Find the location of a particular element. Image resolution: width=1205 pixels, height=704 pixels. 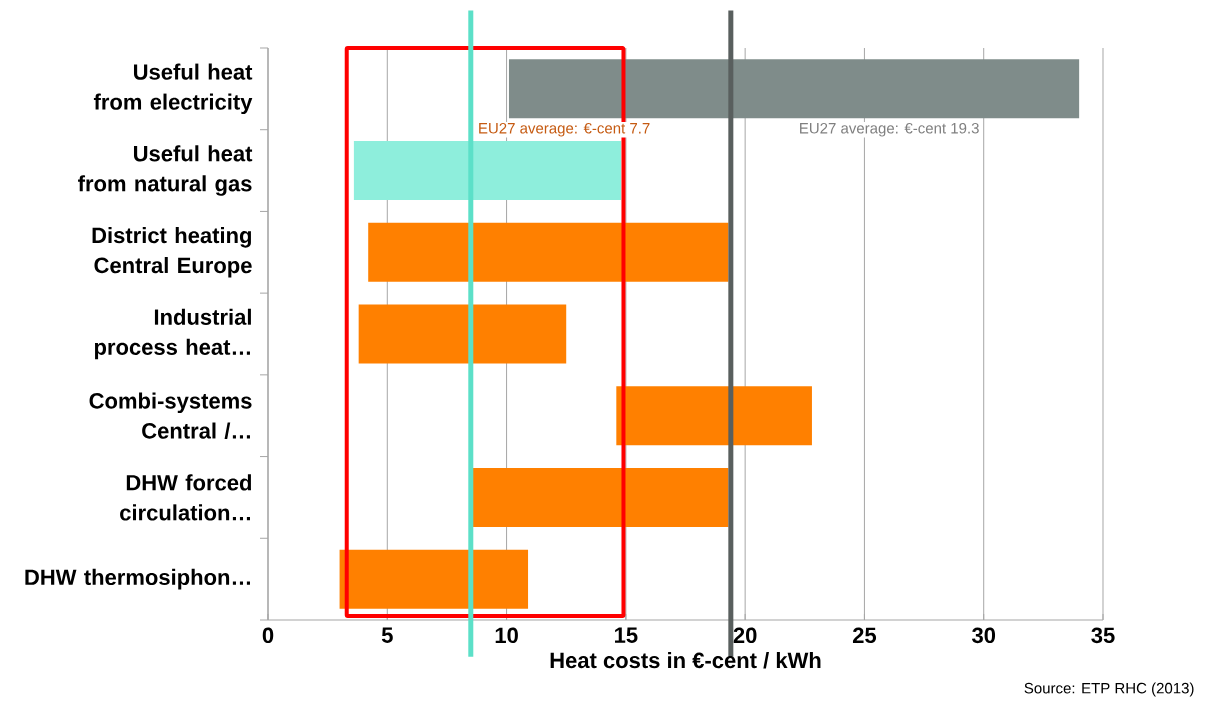

x-tick-label: 15 is located at coordinates (626, 635).